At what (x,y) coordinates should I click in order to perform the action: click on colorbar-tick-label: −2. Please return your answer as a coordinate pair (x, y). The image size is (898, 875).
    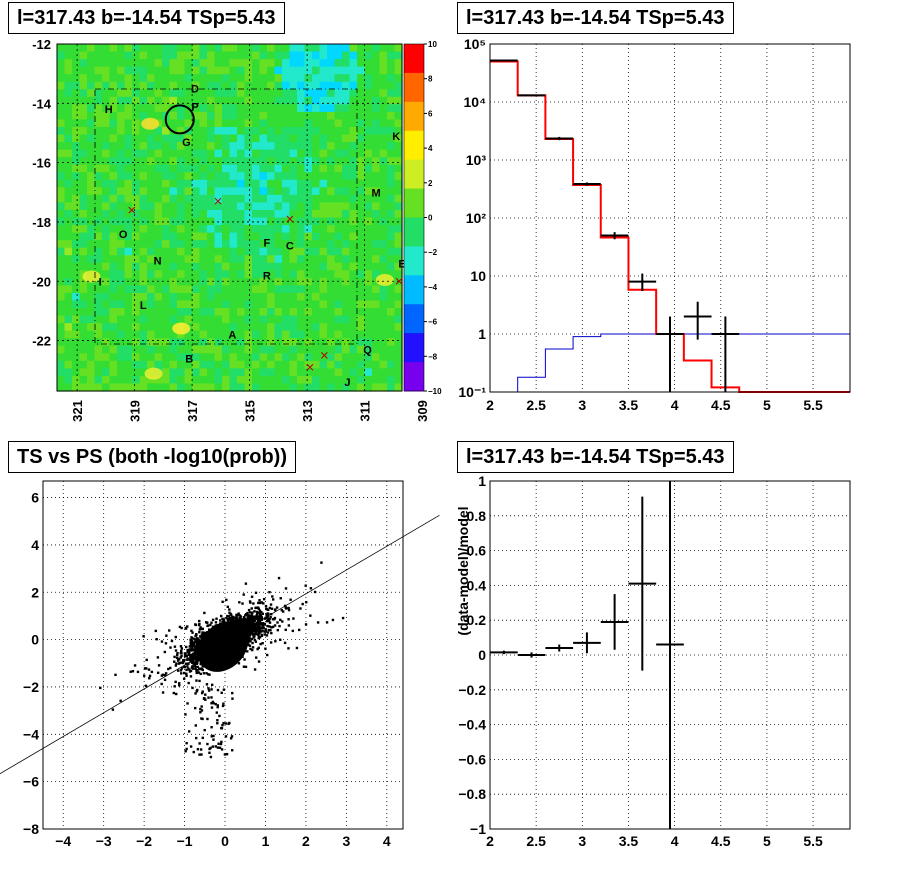
    Looking at the image, I should click on (433, 252).